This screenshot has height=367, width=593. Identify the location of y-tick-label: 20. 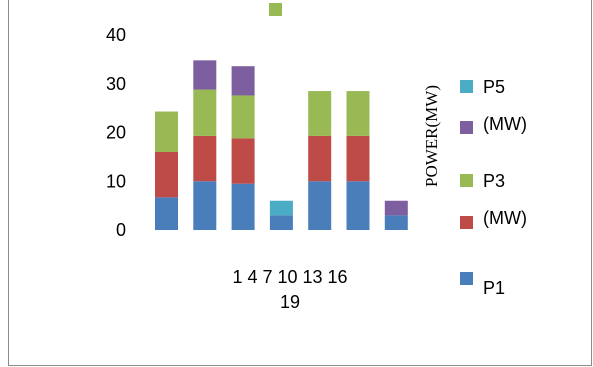
(116, 133).